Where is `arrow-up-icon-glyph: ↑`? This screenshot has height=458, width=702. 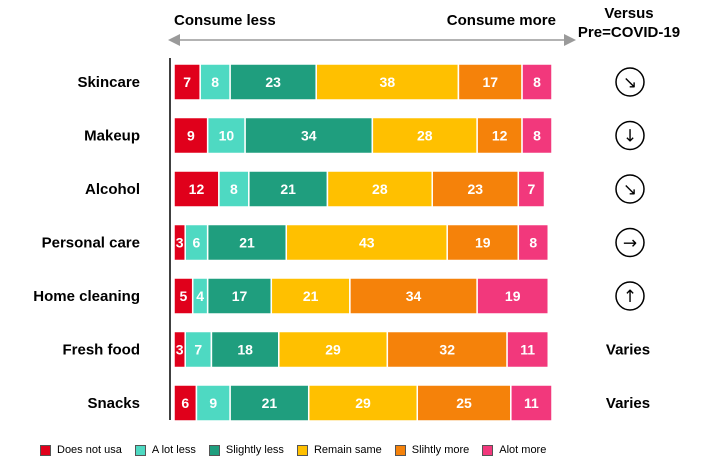 arrow-up-icon-glyph: ↑ is located at coordinates (630, 297).